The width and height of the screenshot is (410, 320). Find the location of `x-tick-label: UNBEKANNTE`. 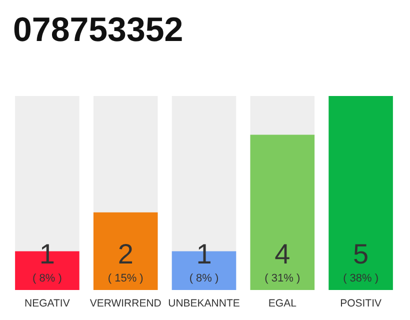

x-tick-label: UNBEKANNTE is located at coordinates (204, 304).